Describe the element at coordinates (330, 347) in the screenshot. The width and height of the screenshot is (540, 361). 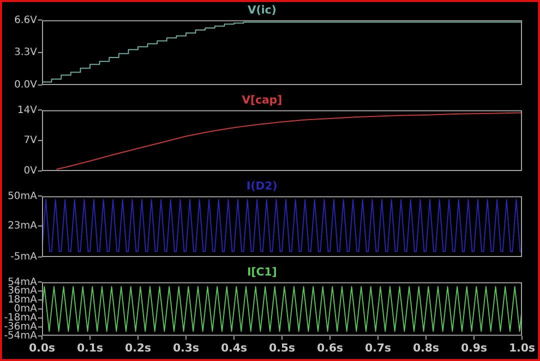
I see `x-tick-label: 0.6s` at that location.